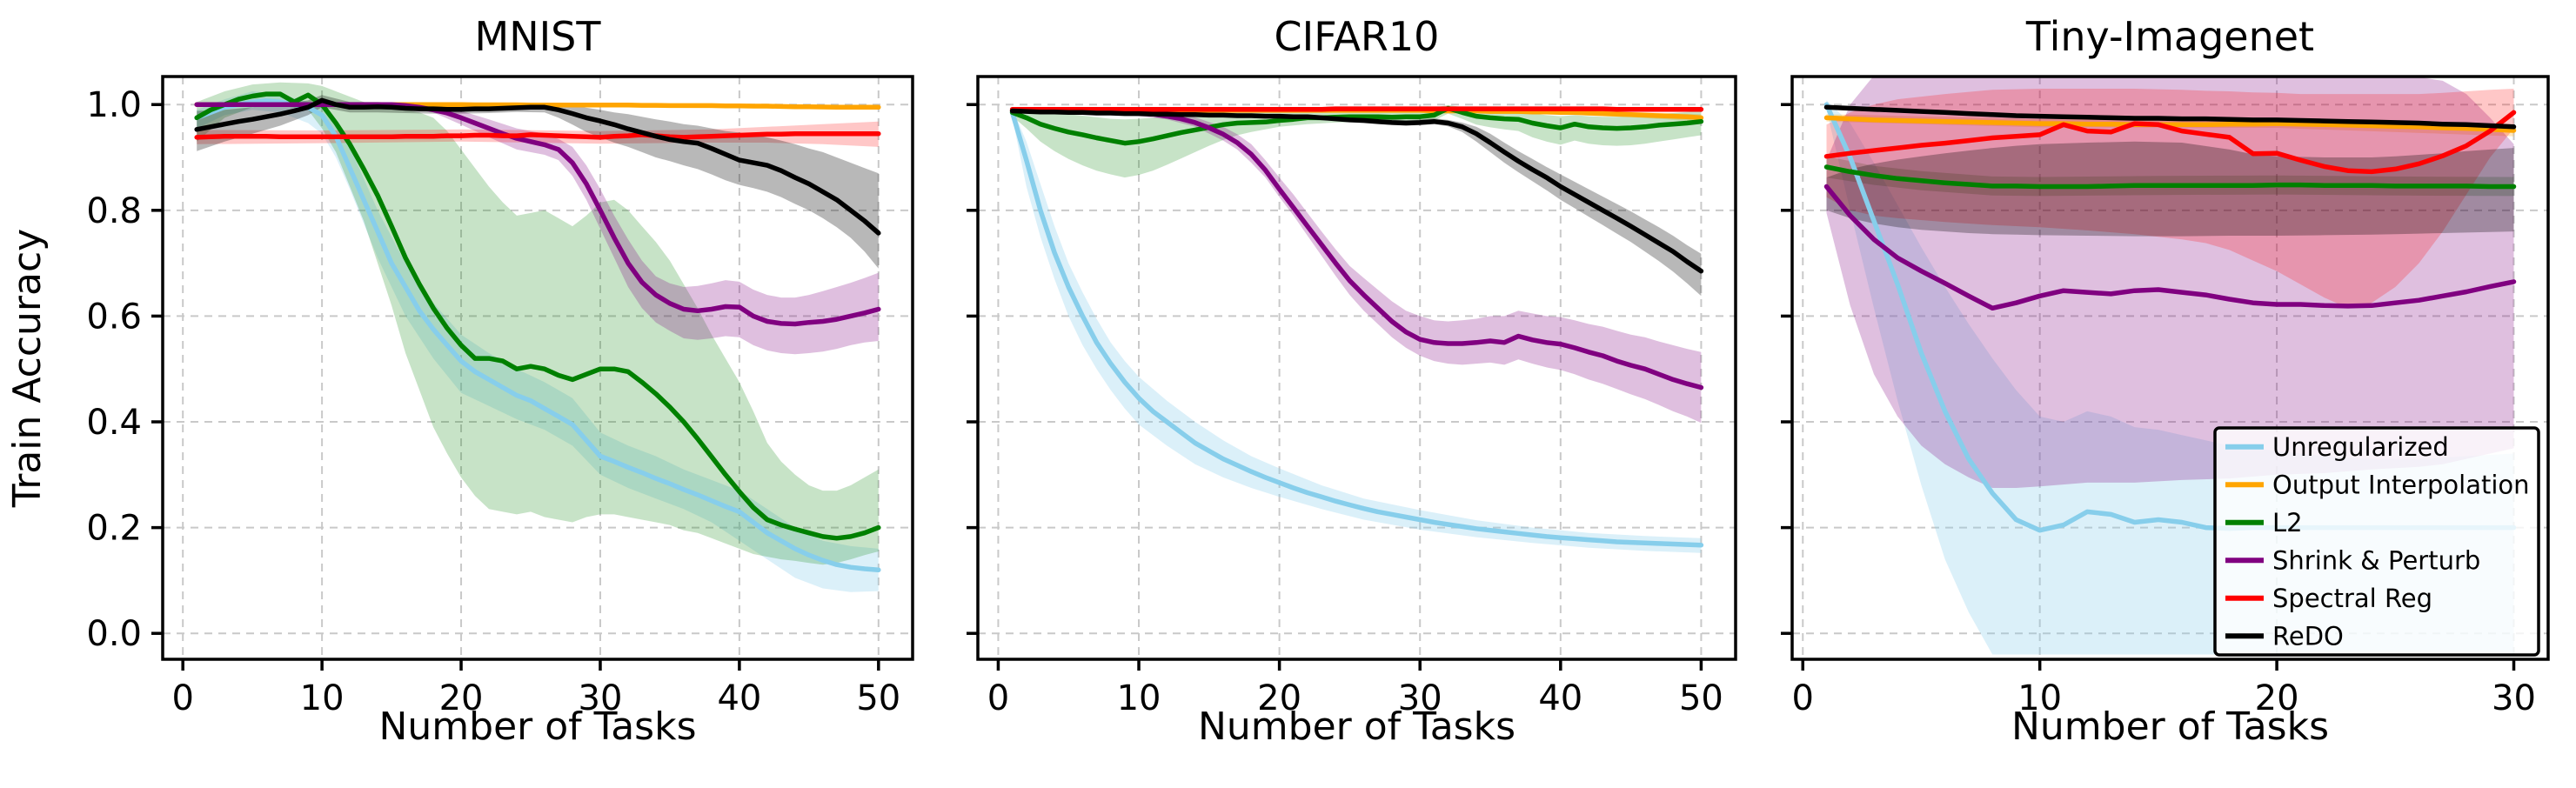 The height and width of the screenshot is (788, 2576). I want to click on line-shrink_perturb, so click(2170, 247).